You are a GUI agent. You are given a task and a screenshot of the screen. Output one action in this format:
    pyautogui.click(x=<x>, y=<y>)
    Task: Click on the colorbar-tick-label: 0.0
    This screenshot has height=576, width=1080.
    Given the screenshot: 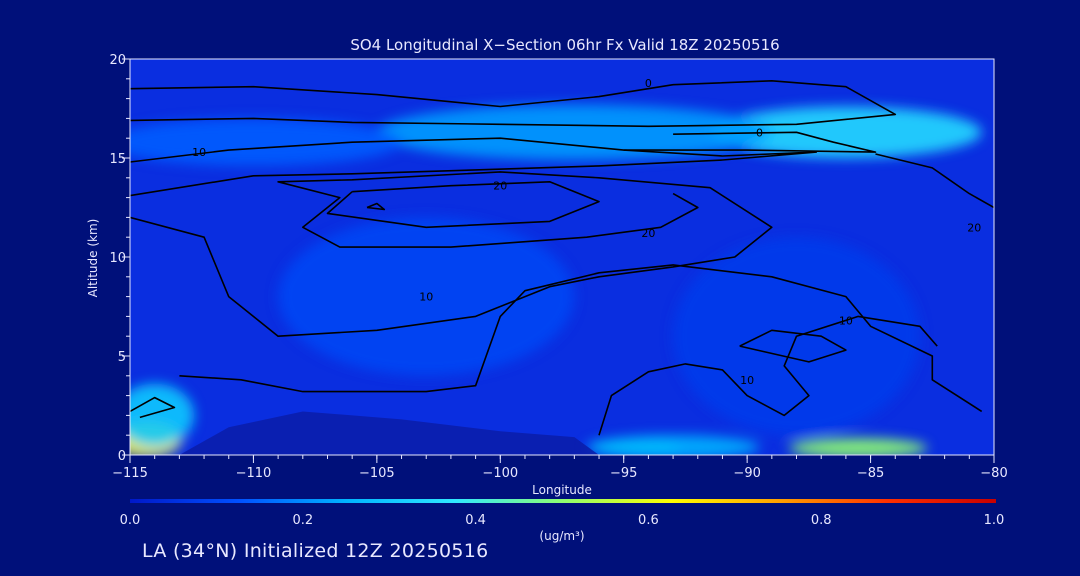 What is the action you would take?
    pyautogui.click(x=130, y=520)
    